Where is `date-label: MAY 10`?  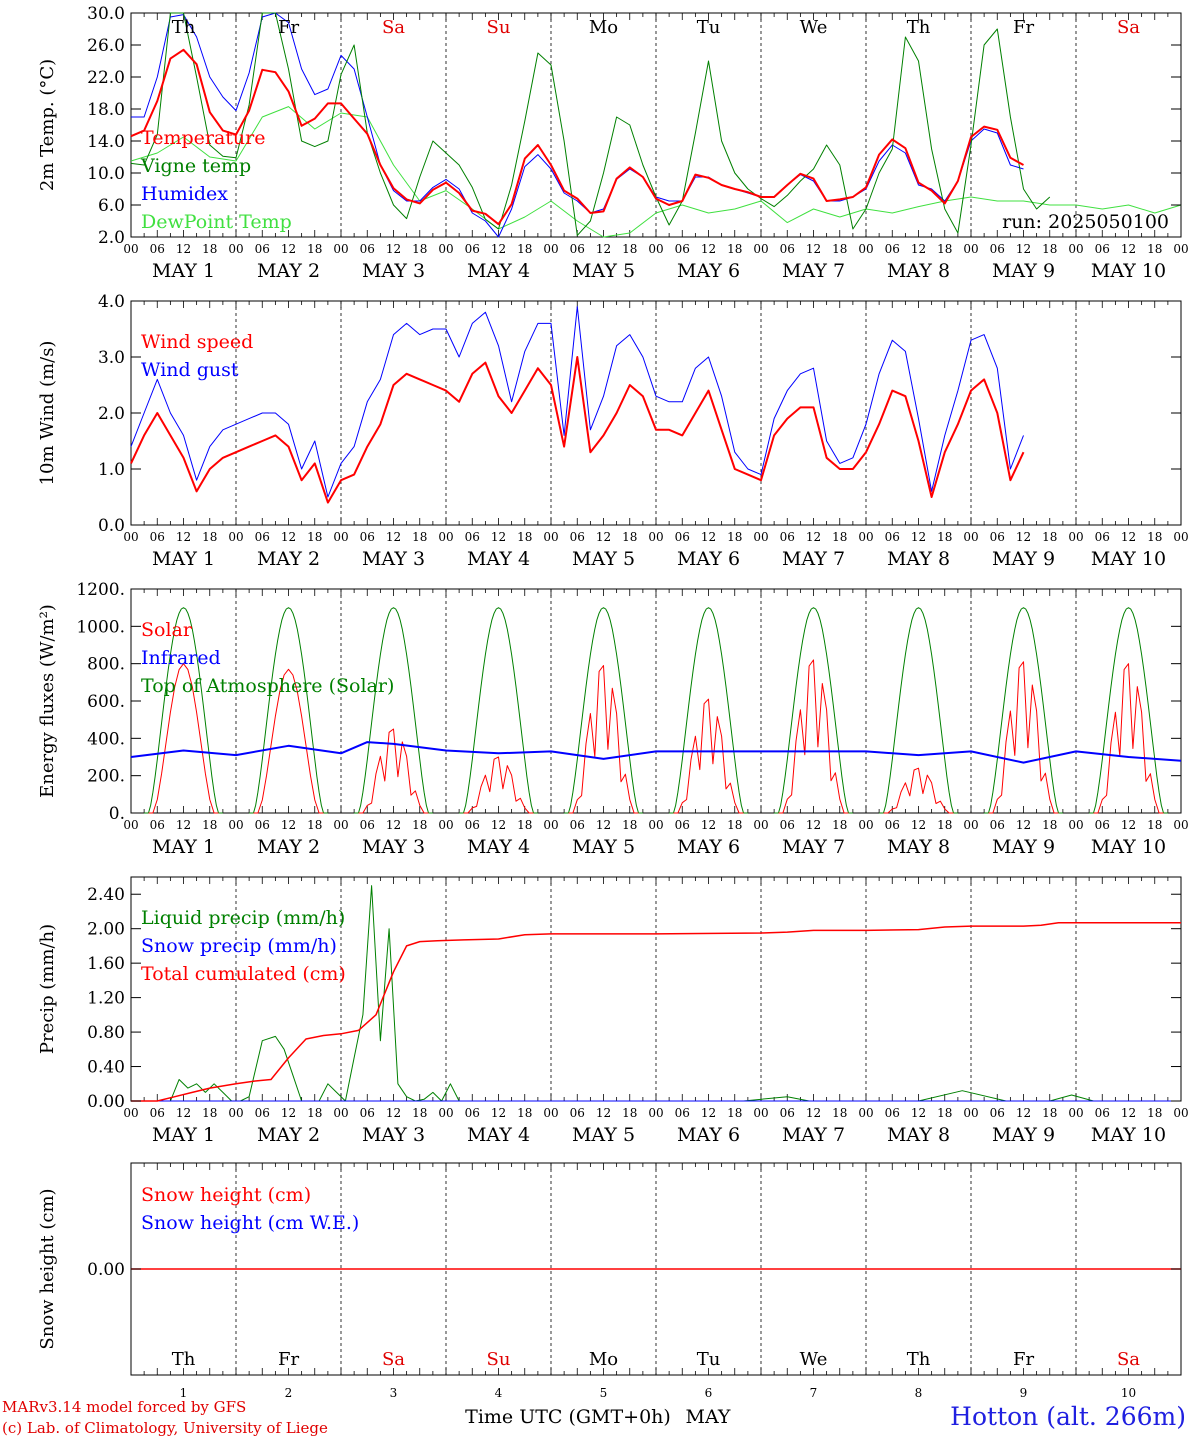
date-label: MAY 10 is located at coordinates (1128, 271).